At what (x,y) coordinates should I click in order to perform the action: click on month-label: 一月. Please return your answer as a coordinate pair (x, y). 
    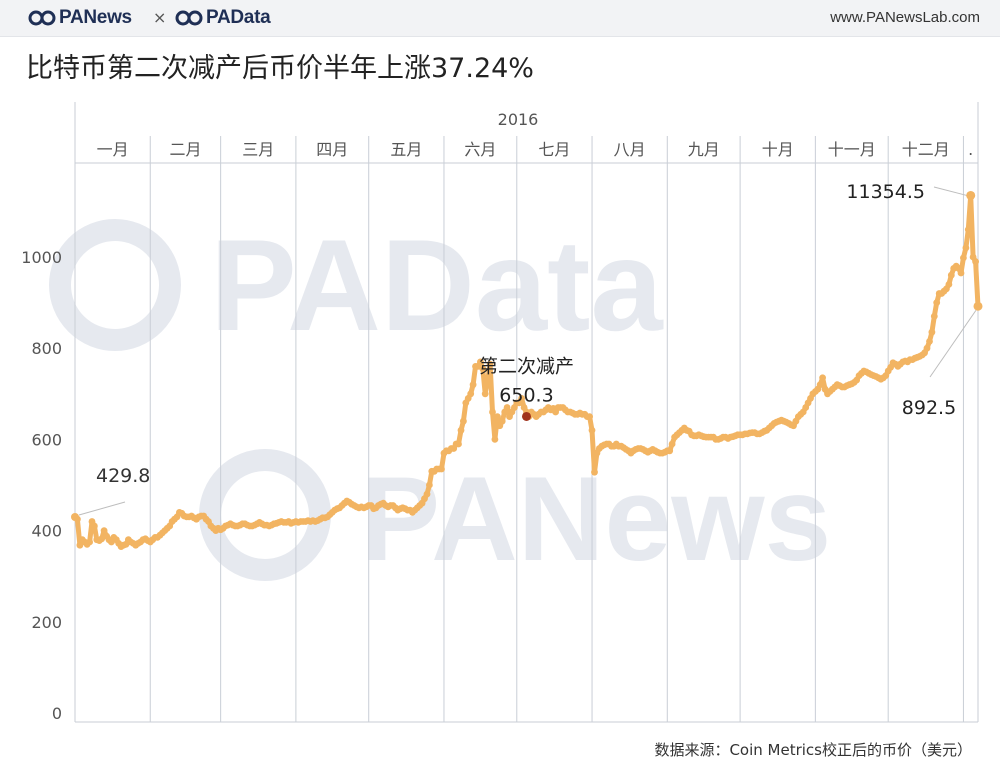
    Looking at the image, I should click on (113, 149).